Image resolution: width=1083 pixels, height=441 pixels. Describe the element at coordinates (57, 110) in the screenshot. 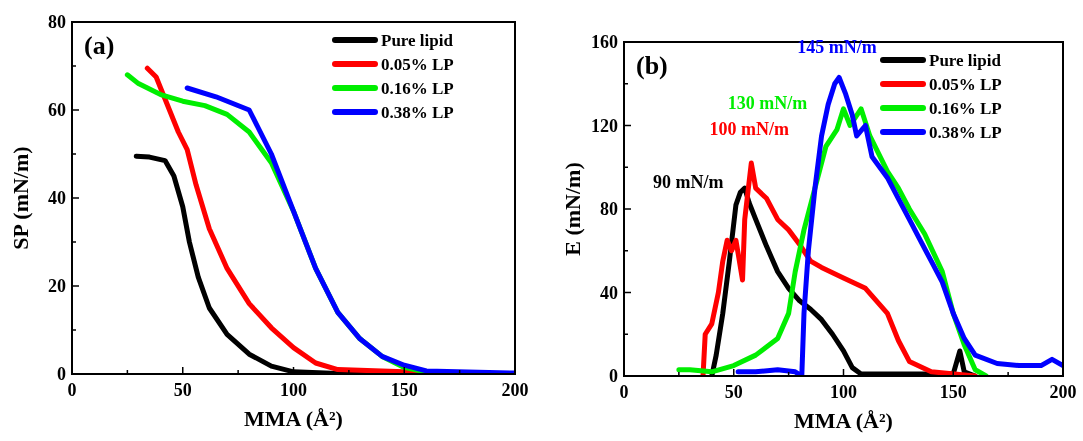

I see `y-tick-label: 60` at that location.